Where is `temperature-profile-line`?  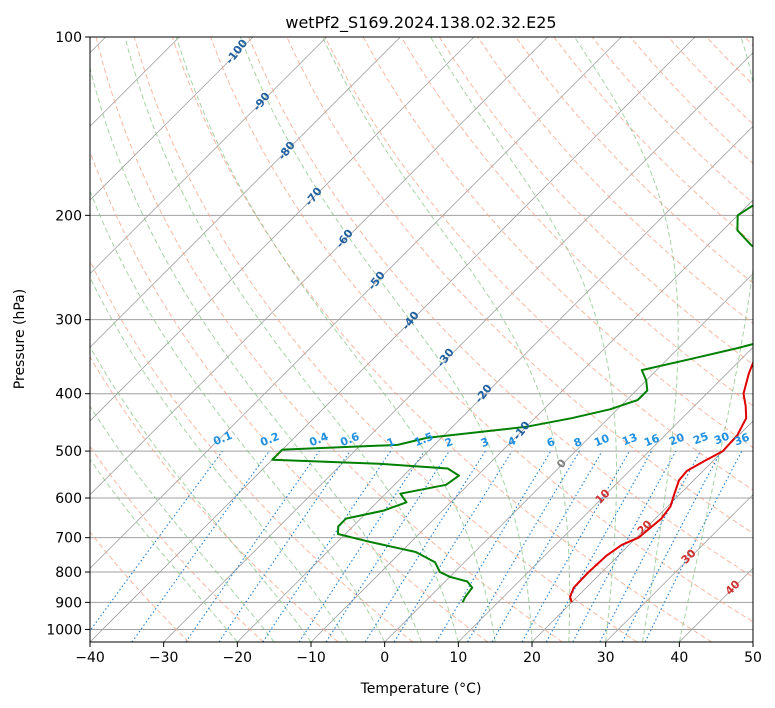 temperature-profile-line is located at coordinates (661, 481).